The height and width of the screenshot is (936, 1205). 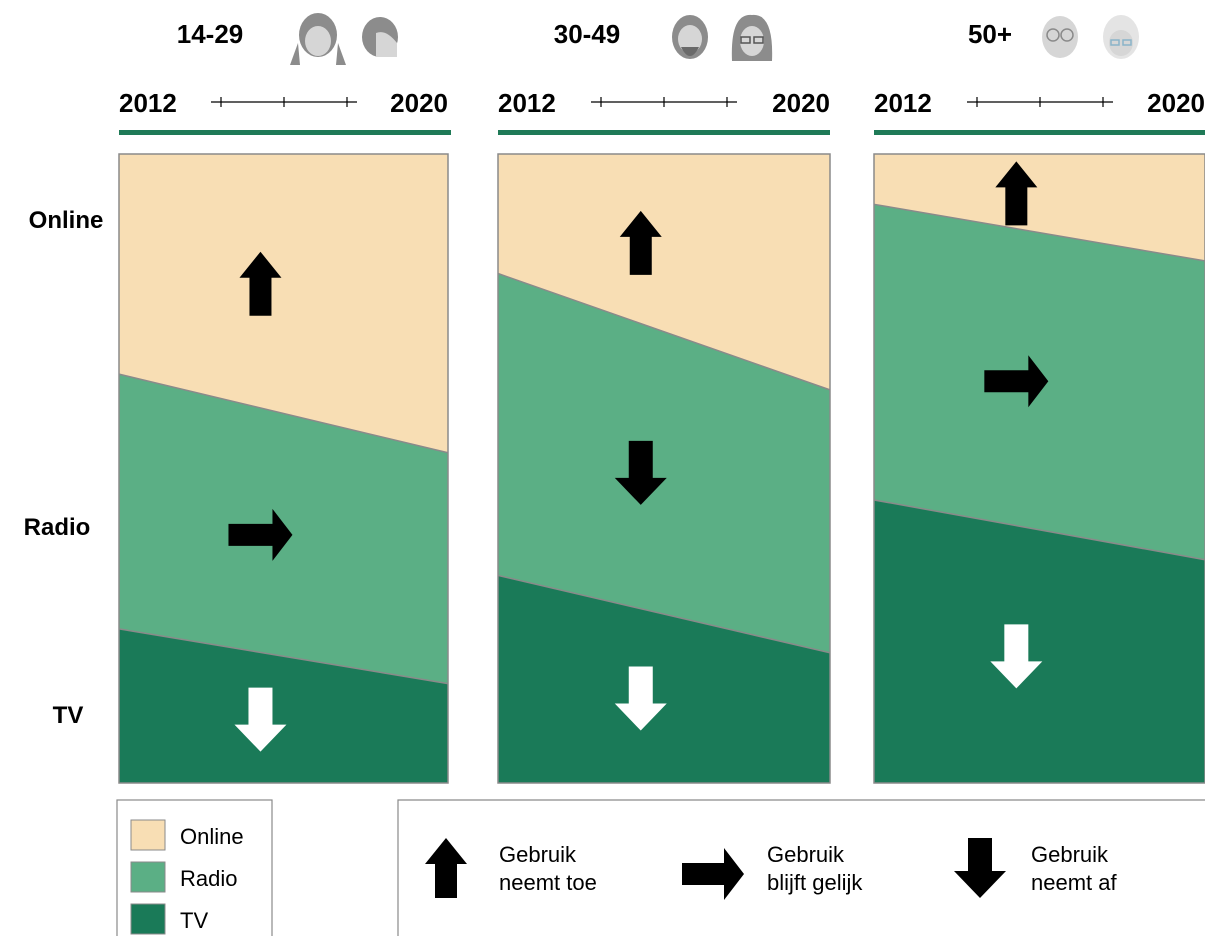 I want to click on arrow-legend-line2: neemt af, so click(x=1074, y=882).